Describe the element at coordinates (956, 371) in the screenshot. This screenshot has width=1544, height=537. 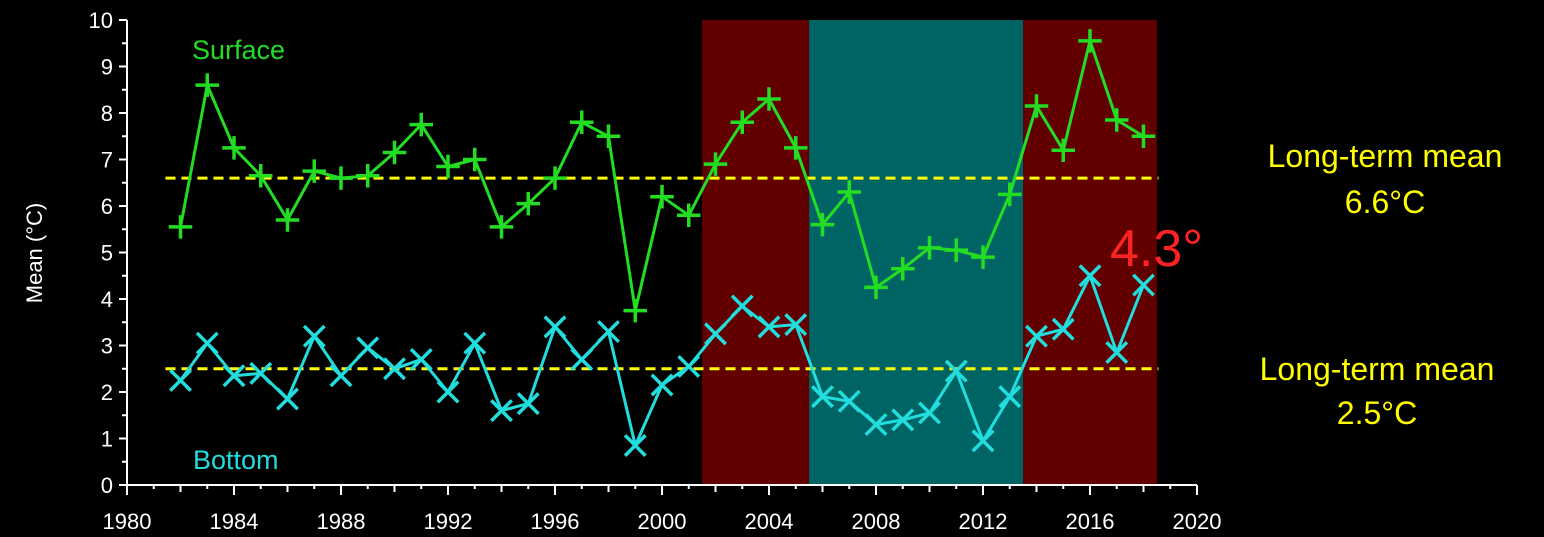
I see `bottom-point-2011` at that location.